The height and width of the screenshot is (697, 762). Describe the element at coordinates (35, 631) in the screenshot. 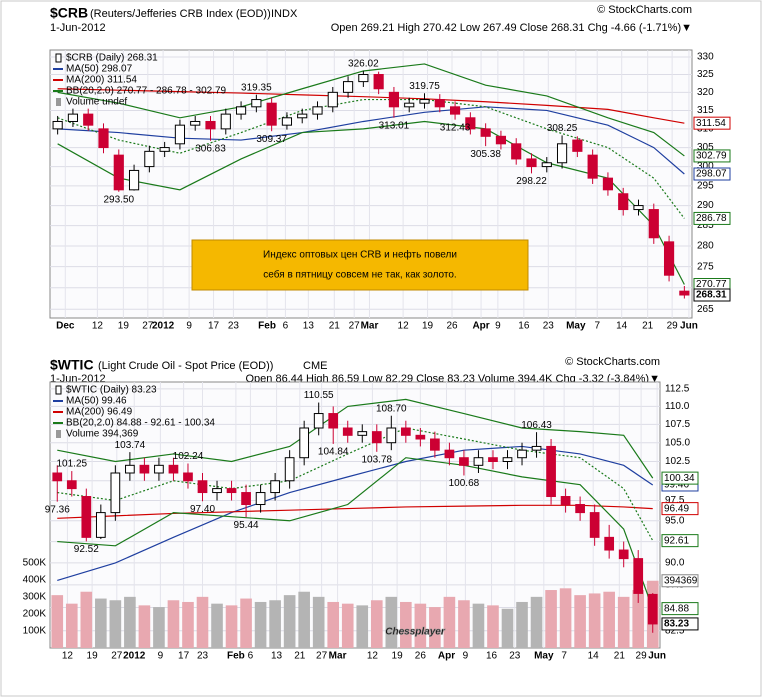

I see `volume-tick-label: 100K` at that location.